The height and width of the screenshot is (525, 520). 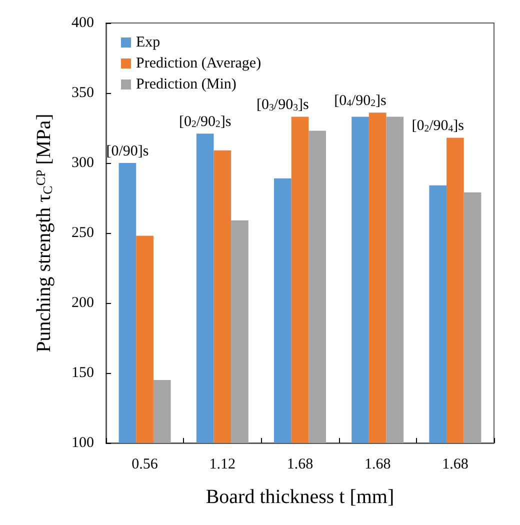 What do you see at coordinates (438, 126) in the screenshot?
I see `annotation: [02/904]s` at bounding box center [438, 126].